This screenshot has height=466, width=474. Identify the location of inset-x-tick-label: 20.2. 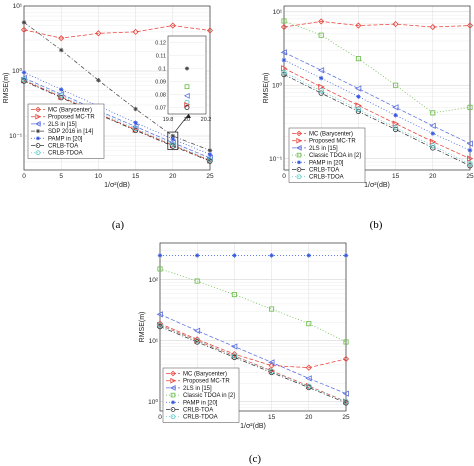
(206, 120).